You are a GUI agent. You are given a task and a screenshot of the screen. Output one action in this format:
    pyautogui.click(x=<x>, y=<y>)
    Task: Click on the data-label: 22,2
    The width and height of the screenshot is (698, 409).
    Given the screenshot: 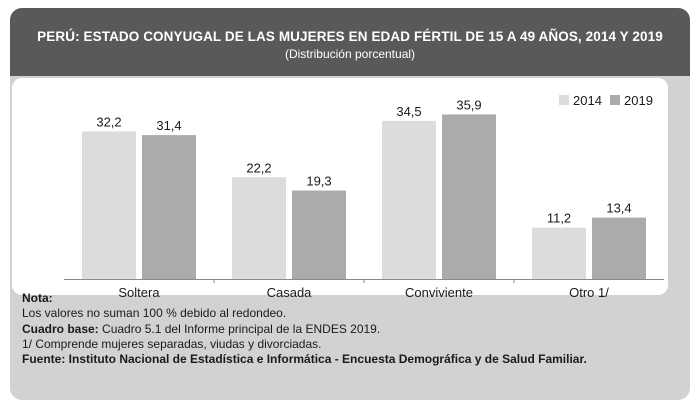 What is the action you would take?
    pyautogui.click(x=258, y=167)
    